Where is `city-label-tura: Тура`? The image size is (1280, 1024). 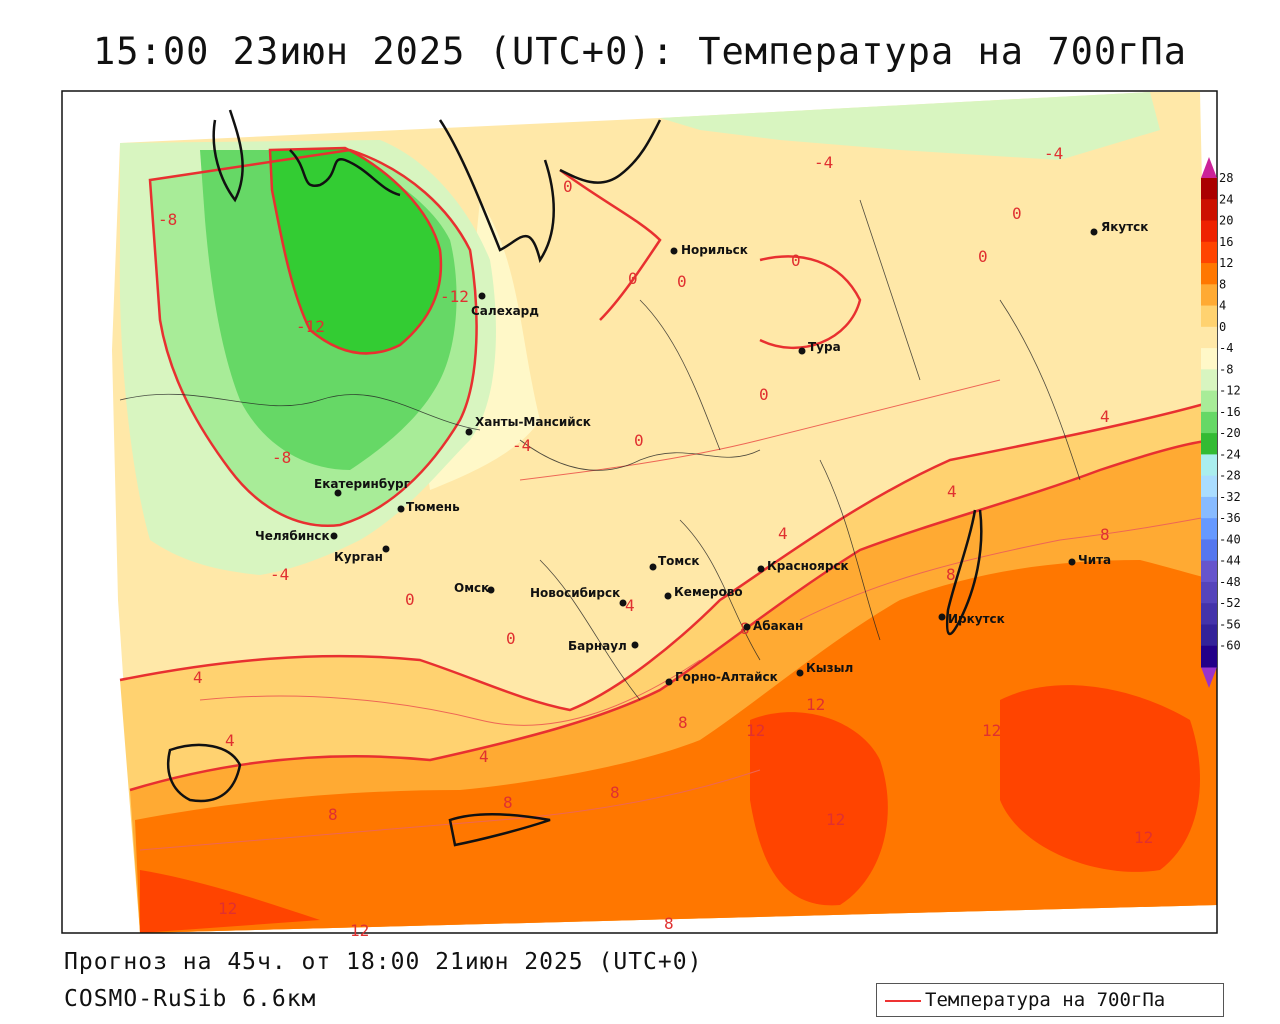 city-label-tura: Тура is located at coordinates (824, 347).